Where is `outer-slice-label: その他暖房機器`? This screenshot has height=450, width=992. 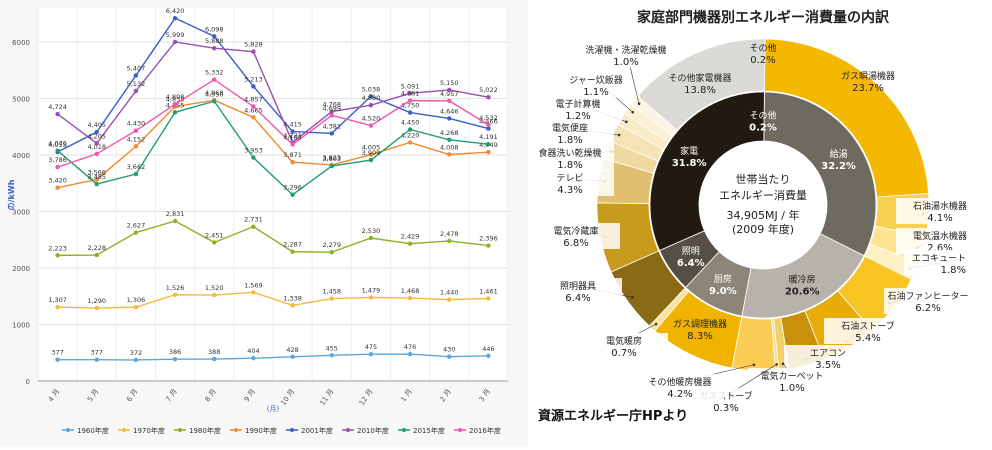 outer-slice-label: その他暖房機器 is located at coordinates (679, 382).